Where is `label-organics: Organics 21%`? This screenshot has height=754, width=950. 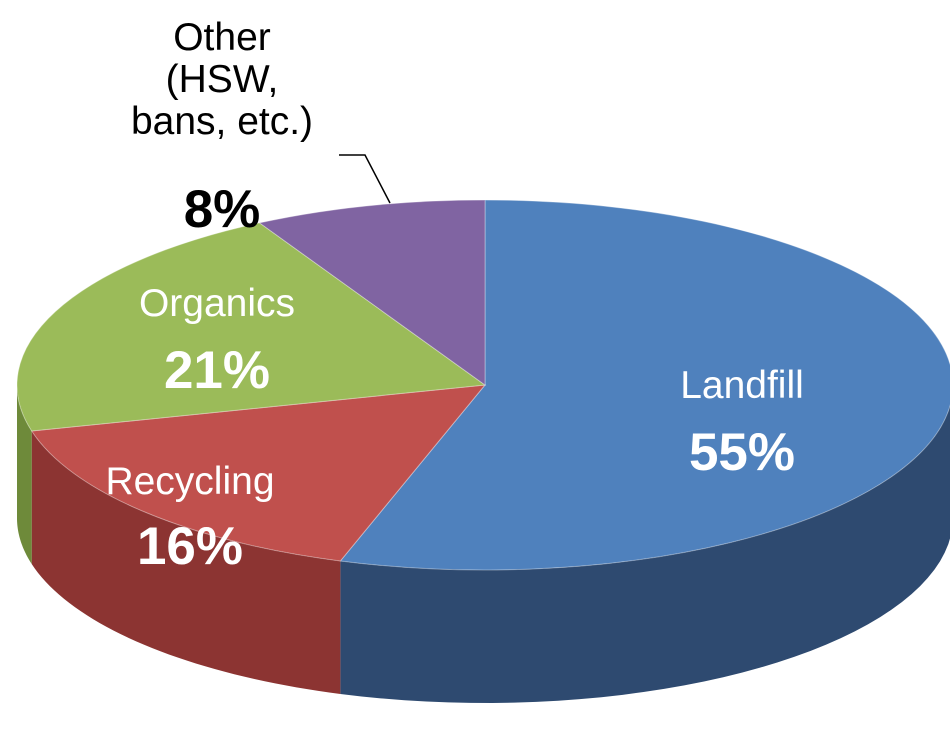 label-organics: Organics 21% is located at coordinates (217, 341).